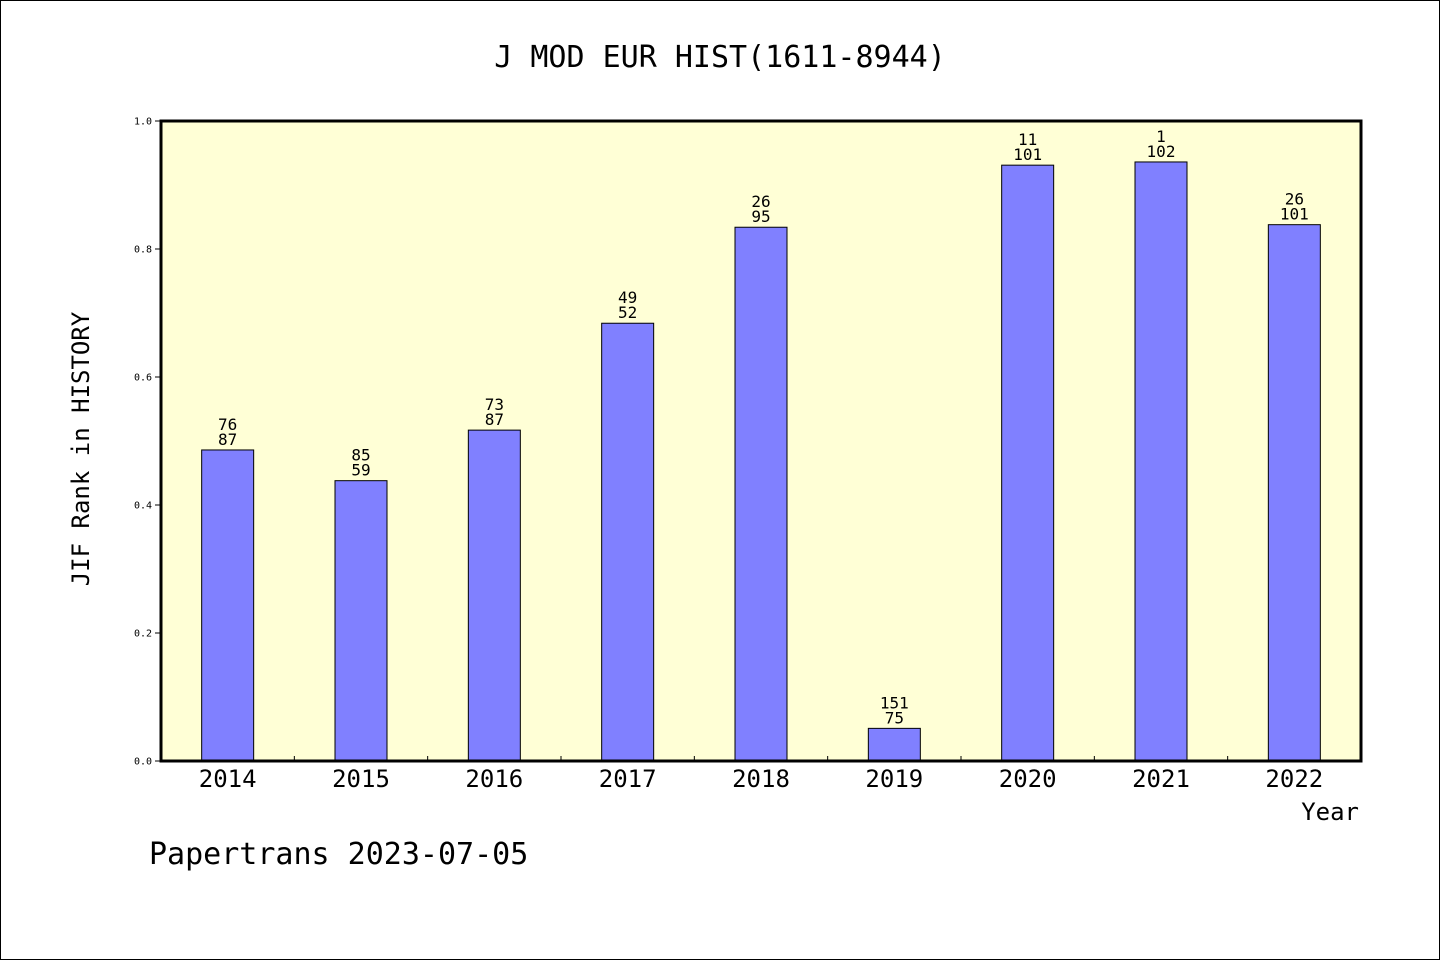  Describe the element at coordinates (1027, 139) in the screenshot. I see `bar-label-top: 11` at that location.